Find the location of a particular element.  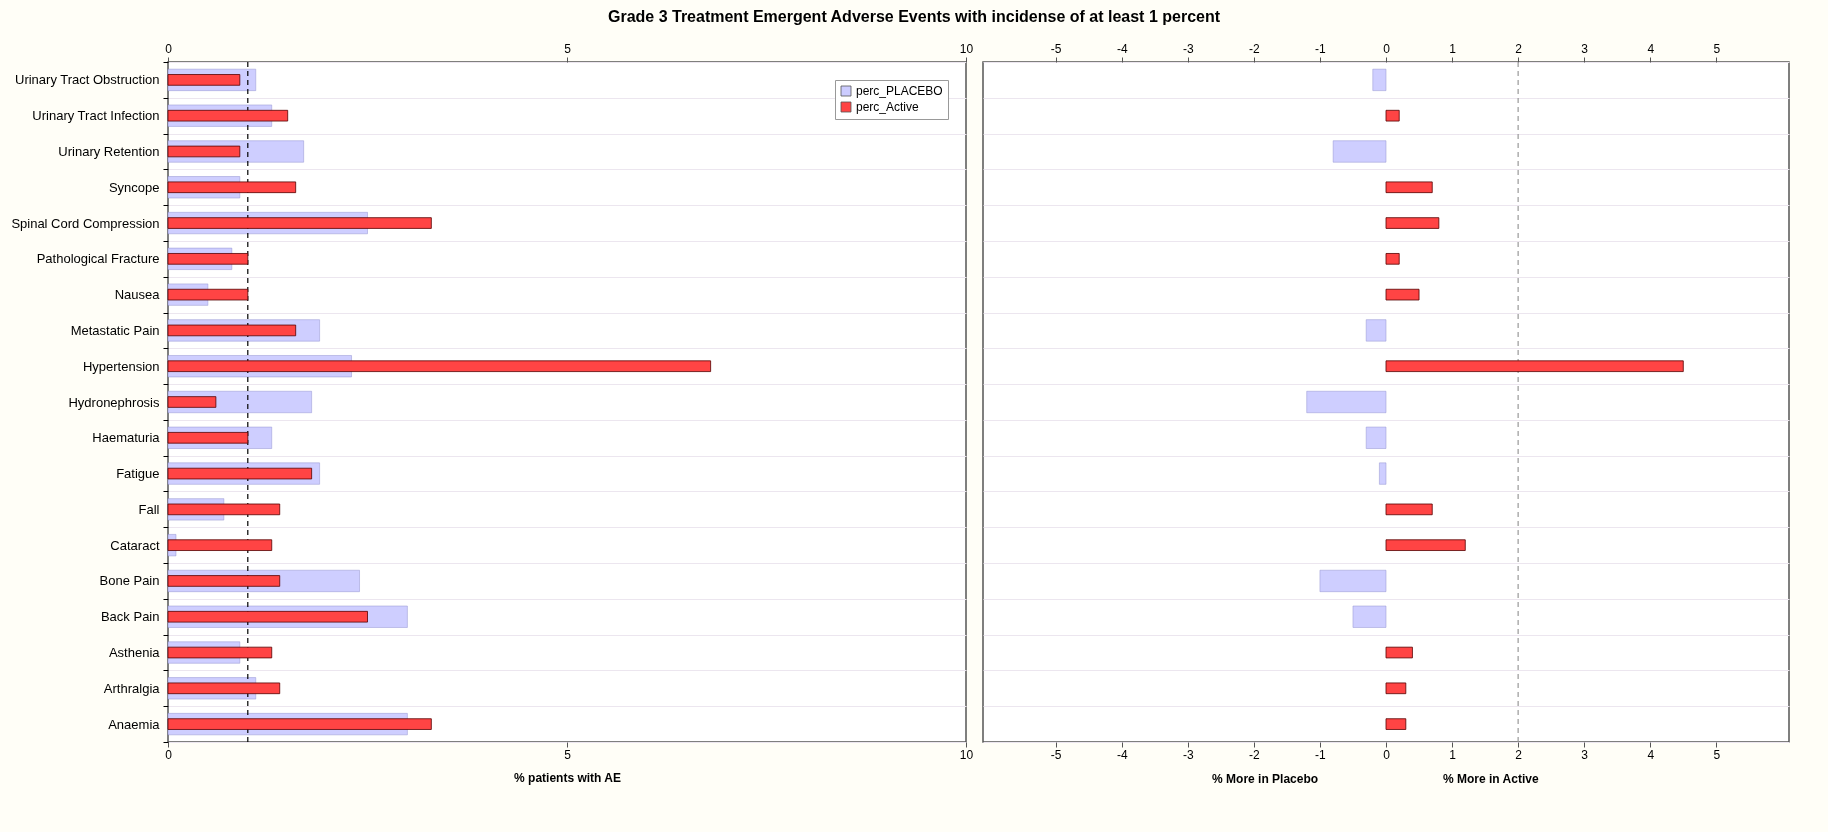

x-tick-label: -1 is located at coordinates (1321, 754).